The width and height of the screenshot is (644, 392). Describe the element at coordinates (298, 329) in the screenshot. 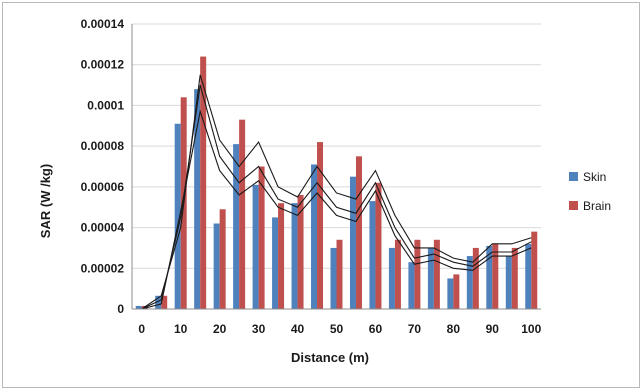

I see `x-tick-label: 40` at that location.